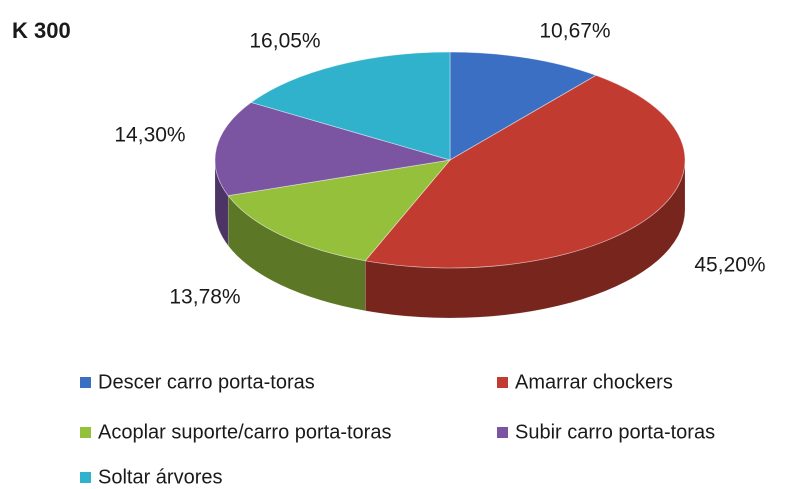  I want to click on data-label: 10,67%, so click(574, 31).